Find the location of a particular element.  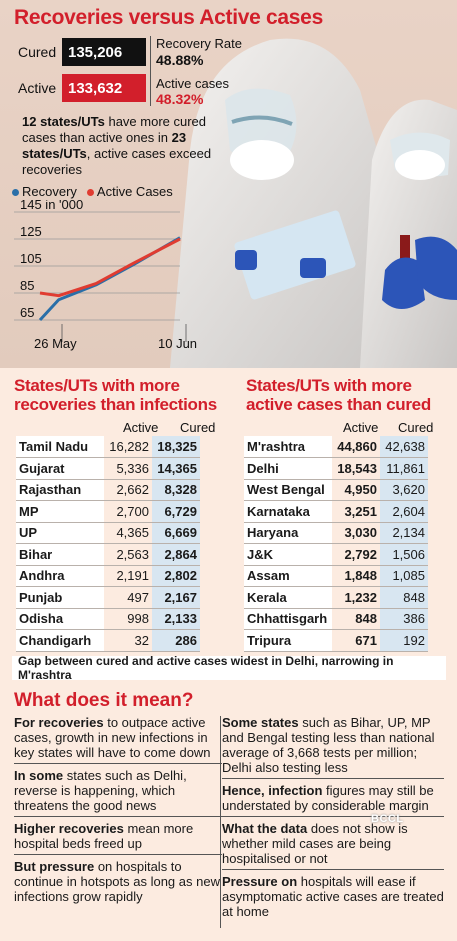

active-rate-value: 48.32% is located at coordinates (180, 99).